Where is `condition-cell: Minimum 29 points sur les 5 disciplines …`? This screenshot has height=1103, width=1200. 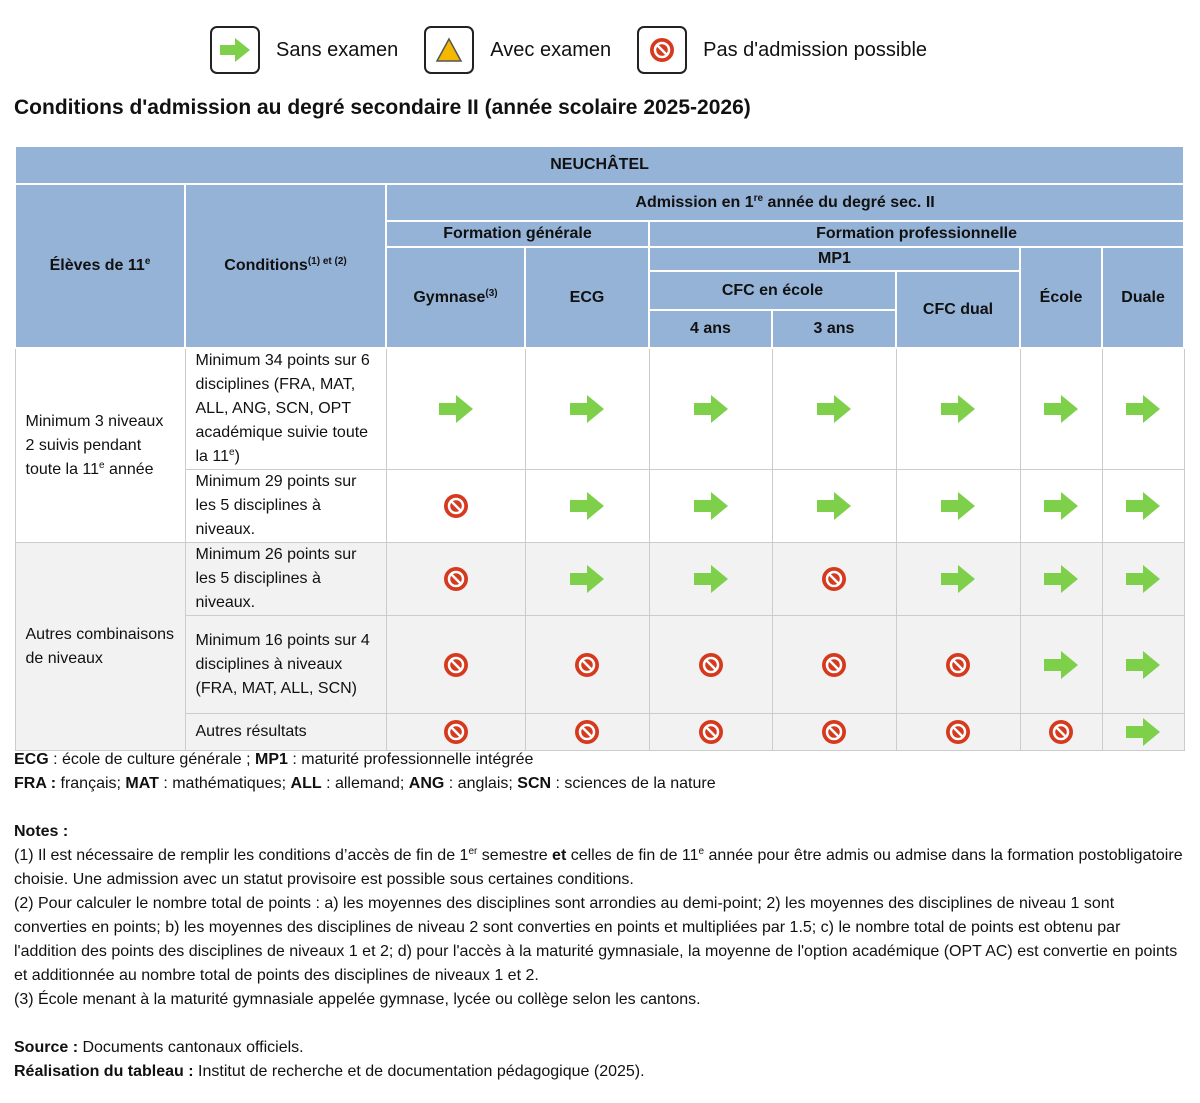
condition-cell: Minimum 29 points sur les 5 disciplines … is located at coordinates (285, 506).